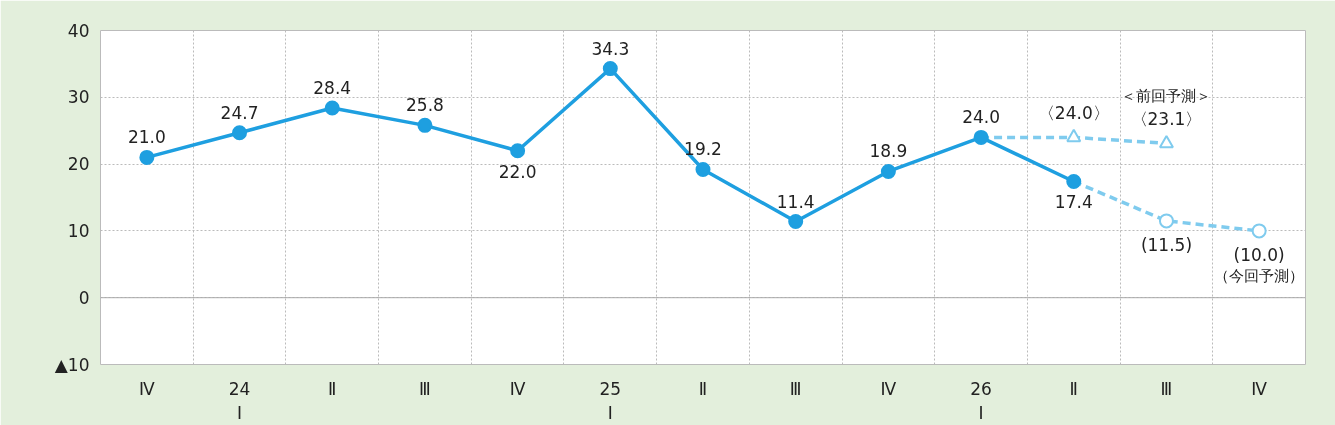 The width and height of the screenshot is (1335, 425). What do you see at coordinates (84, 297) in the screenshot?
I see `y-tick-label: 0` at bounding box center [84, 297].